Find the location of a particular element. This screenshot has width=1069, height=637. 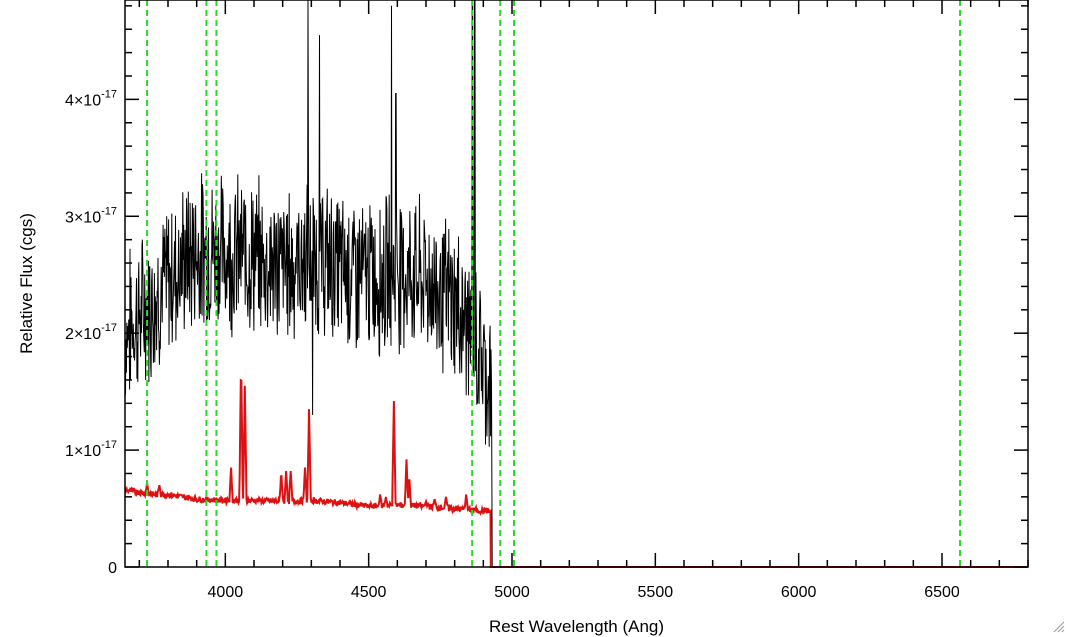

y-tick-labels: 0 1×10⁻¹⁷ 2×10⁻¹⁷ 3×10⁻¹⁷ 4×10⁻¹⁷ is located at coordinates (91, 332).